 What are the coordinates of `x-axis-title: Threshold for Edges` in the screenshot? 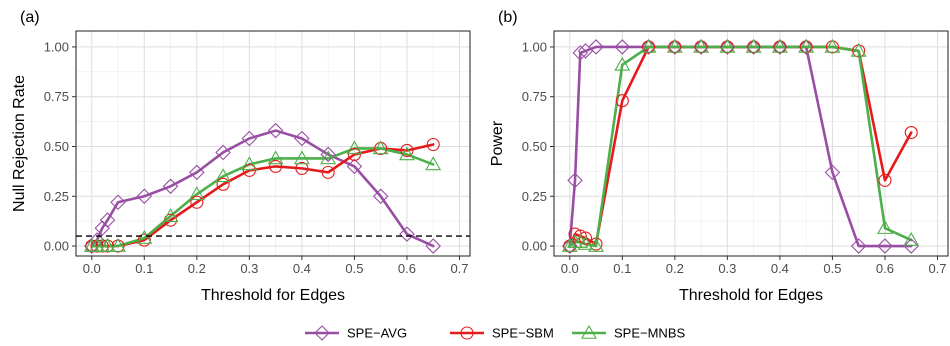 It's located at (273, 295).